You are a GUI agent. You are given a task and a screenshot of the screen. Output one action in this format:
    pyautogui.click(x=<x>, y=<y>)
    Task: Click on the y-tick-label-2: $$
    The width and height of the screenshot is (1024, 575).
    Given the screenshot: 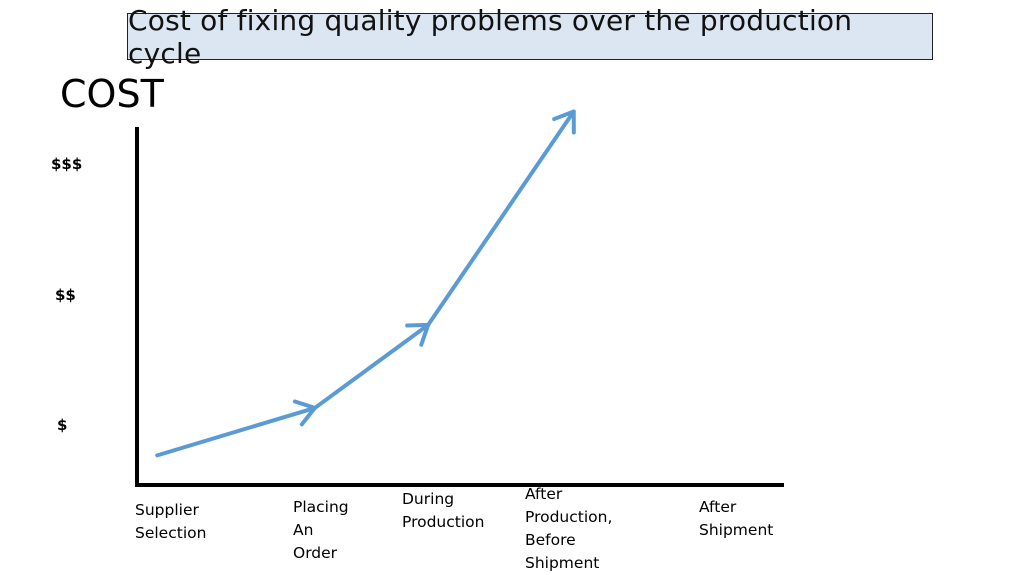 What is the action you would take?
    pyautogui.click(x=65, y=295)
    